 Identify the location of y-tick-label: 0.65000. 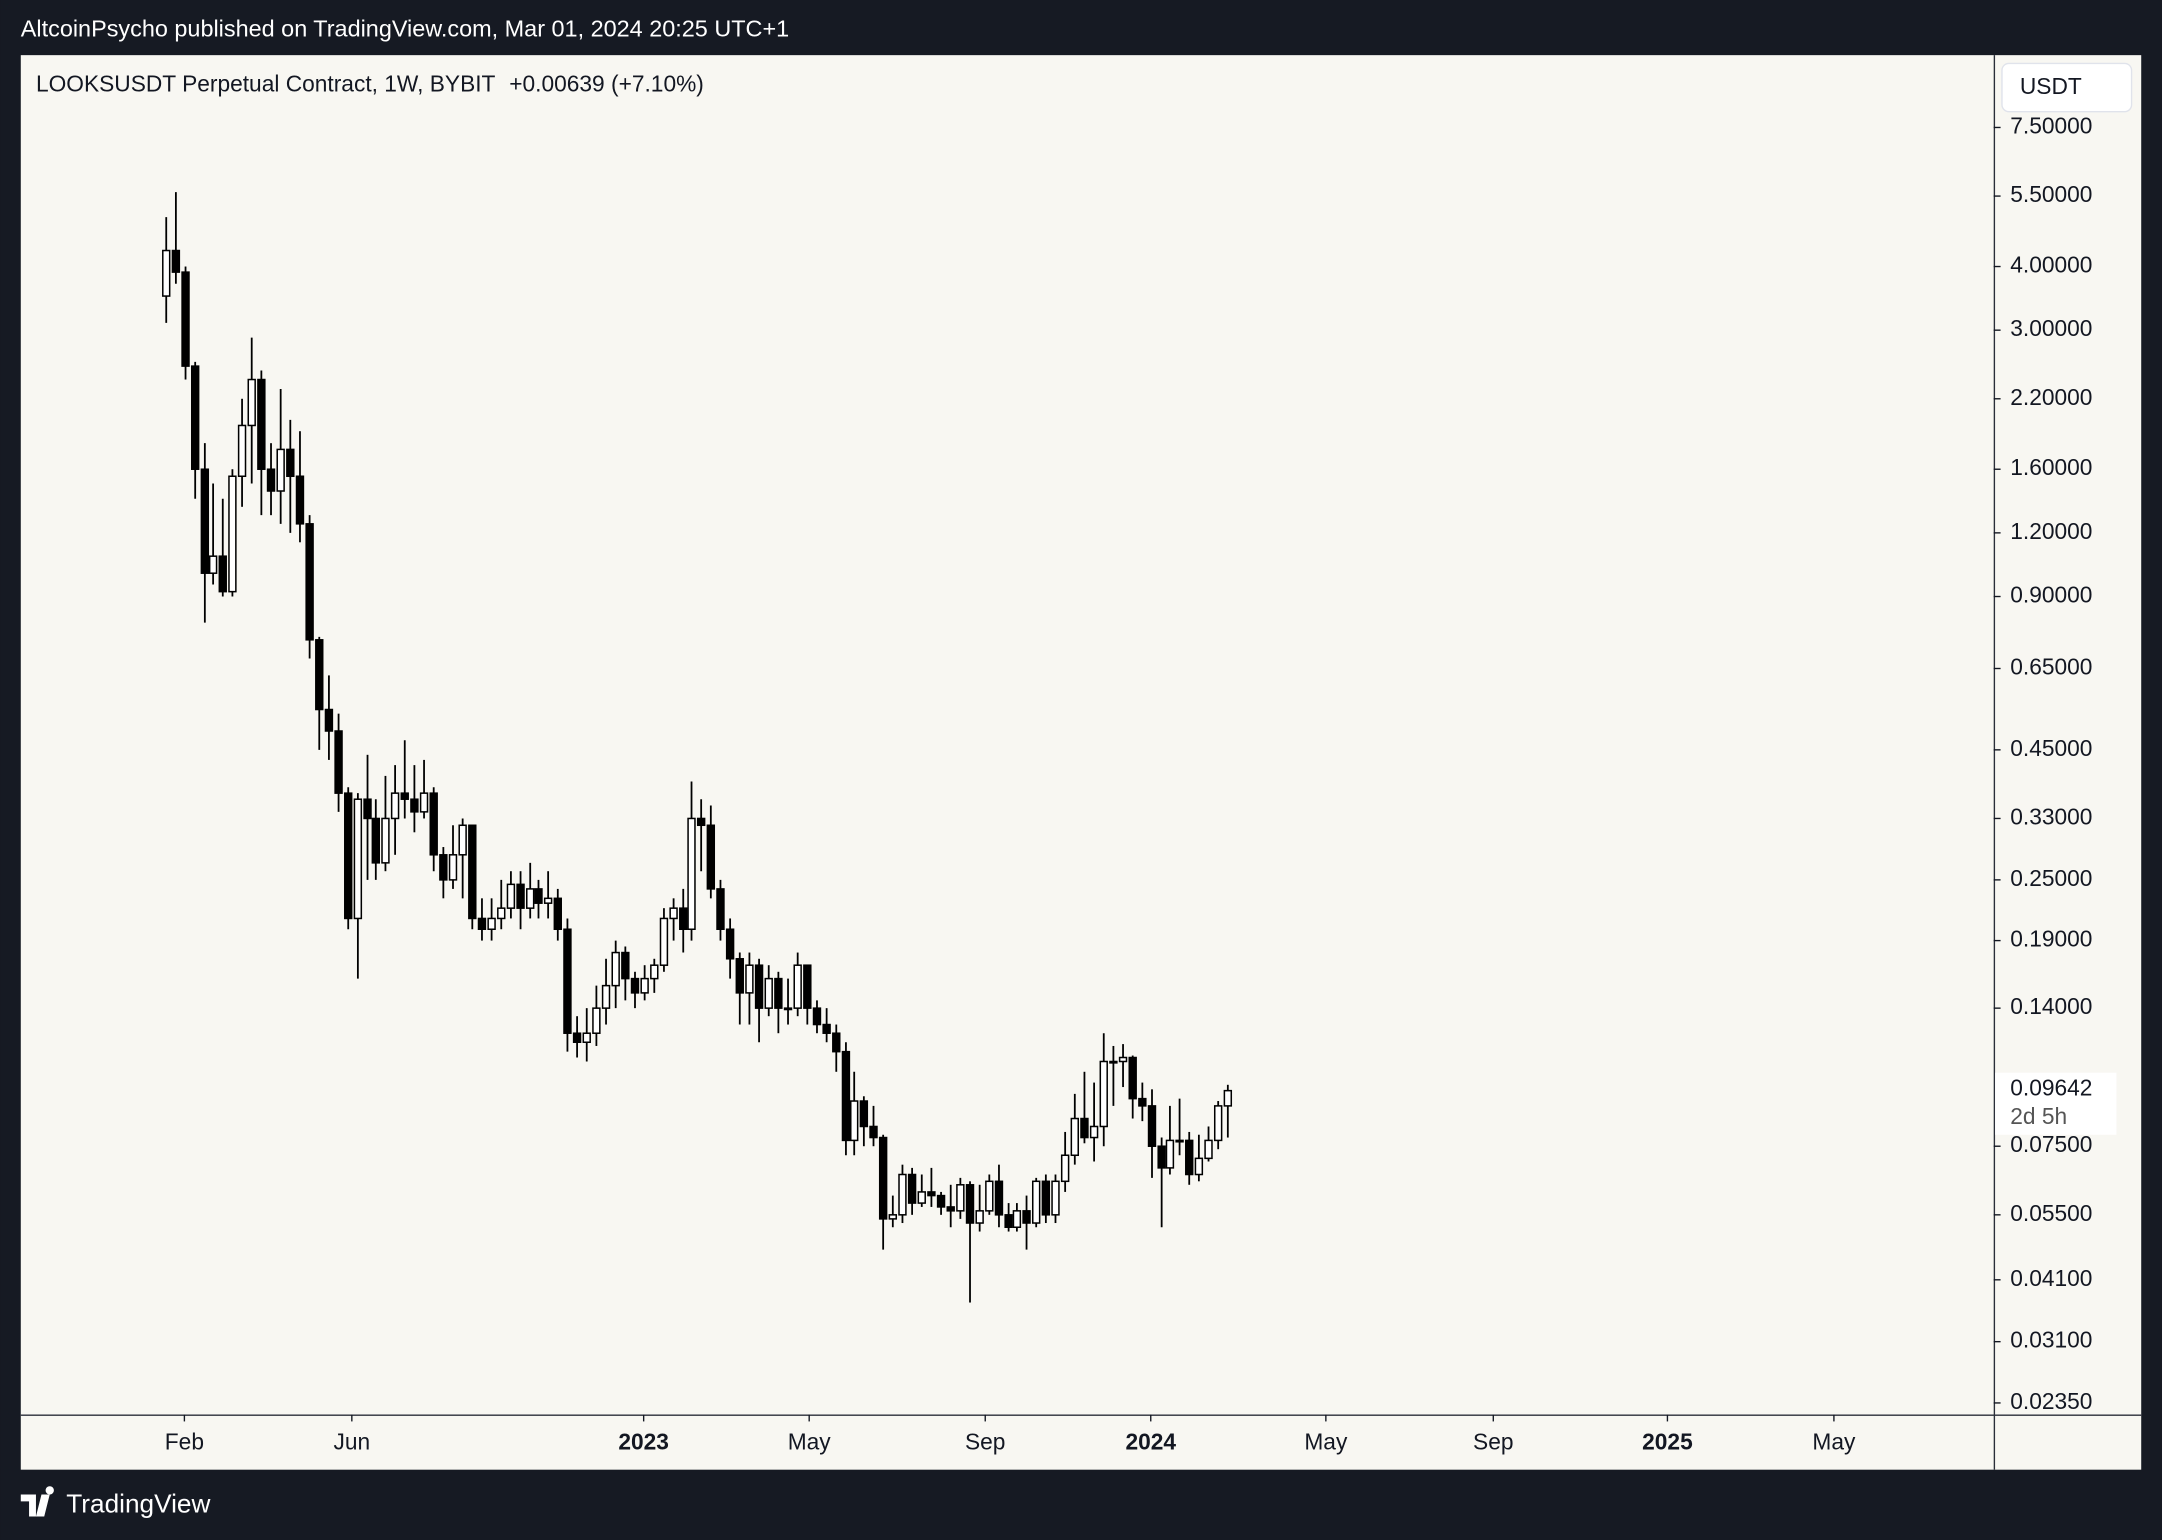
(2051, 666).